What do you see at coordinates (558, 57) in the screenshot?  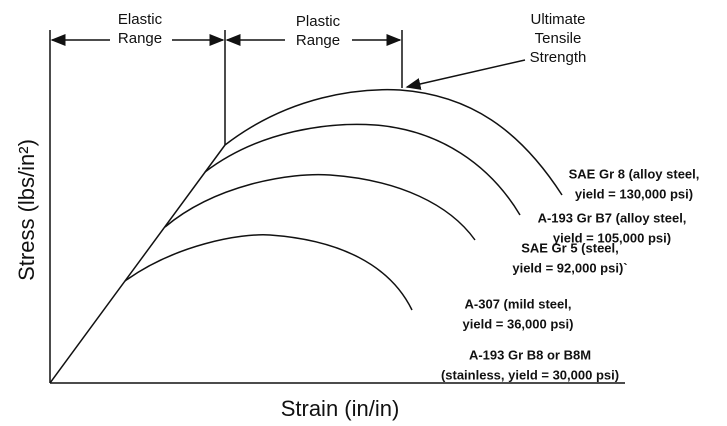 I see `annotation-label: Strength` at bounding box center [558, 57].